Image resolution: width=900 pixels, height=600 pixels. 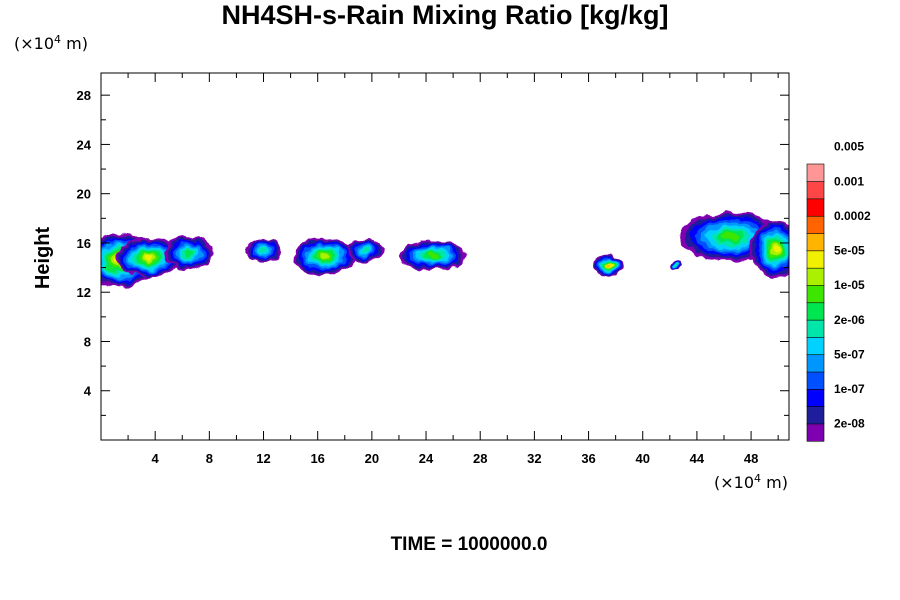 What do you see at coordinates (34, 43) in the screenshot?
I see `y-unit-prefix: (×10` at bounding box center [34, 43].